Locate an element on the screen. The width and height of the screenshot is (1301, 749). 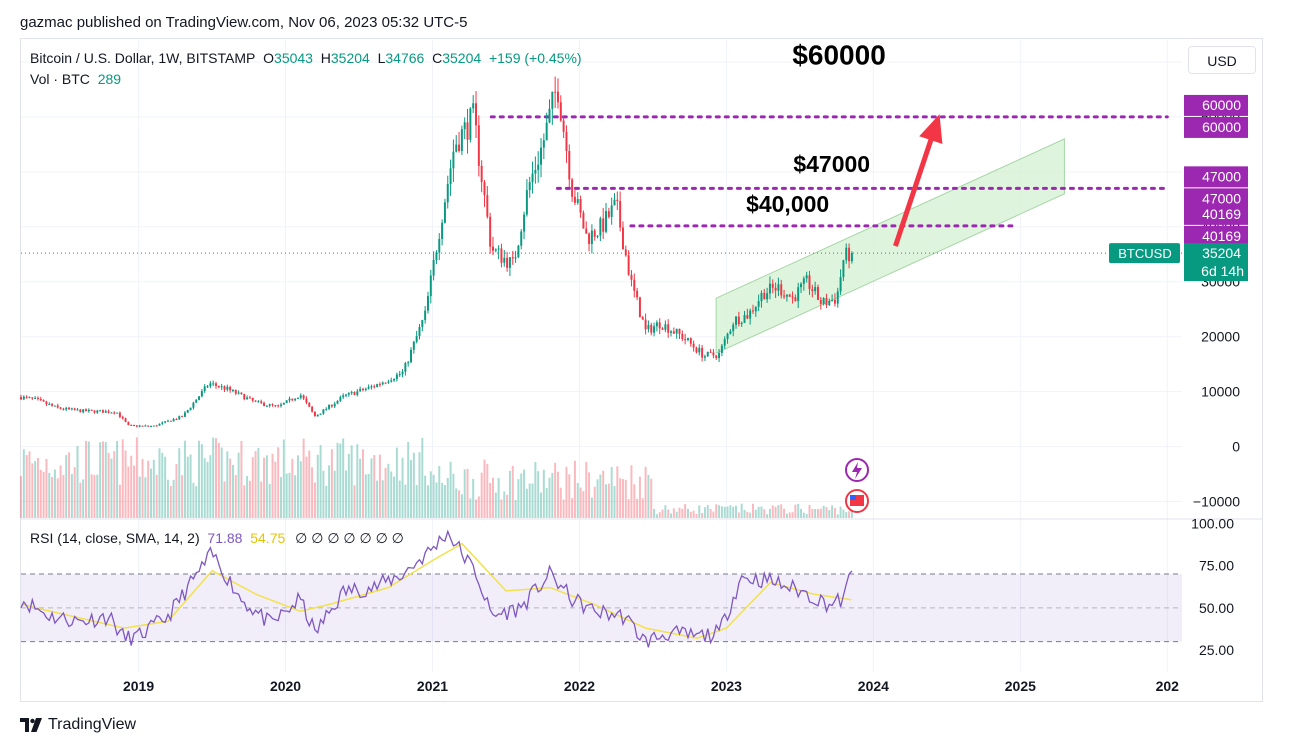
channel-area is located at coordinates (890, 246).